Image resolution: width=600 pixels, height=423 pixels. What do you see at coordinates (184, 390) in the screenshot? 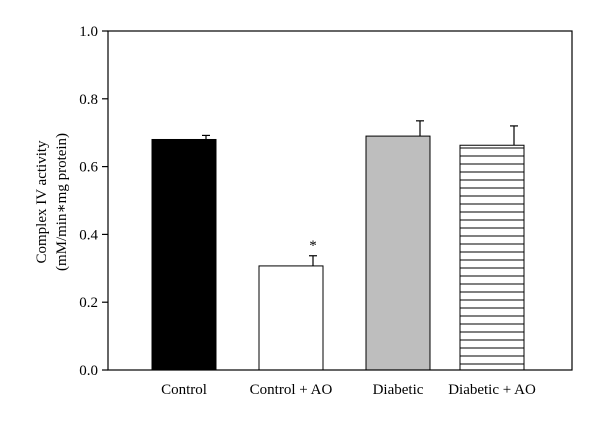
I see `x-tick-label-control: Control` at bounding box center [184, 390].